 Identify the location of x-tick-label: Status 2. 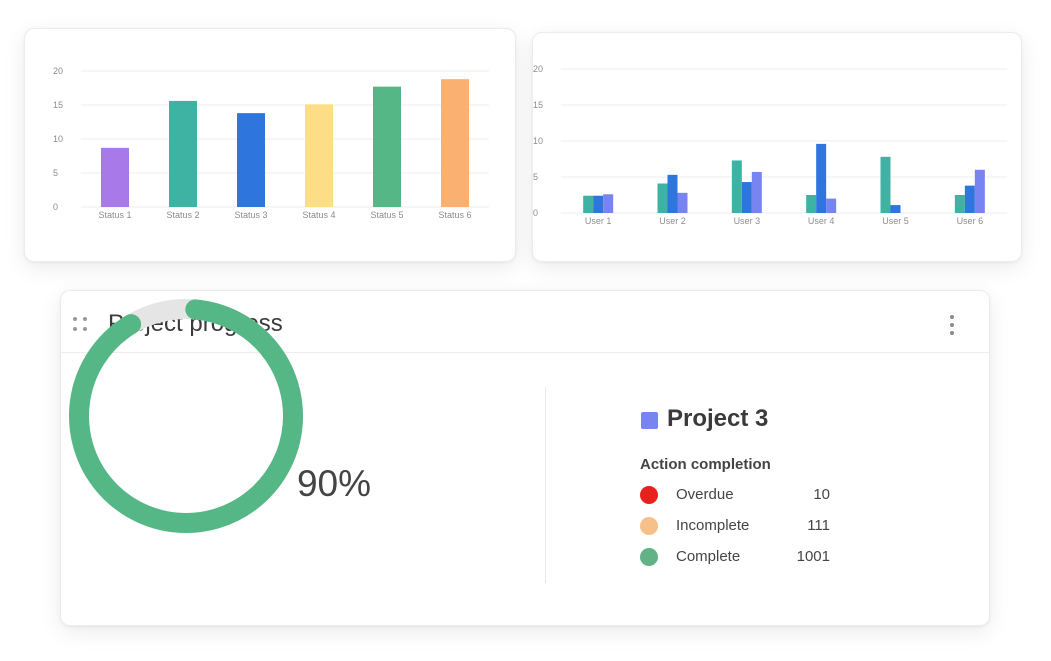
(182, 215).